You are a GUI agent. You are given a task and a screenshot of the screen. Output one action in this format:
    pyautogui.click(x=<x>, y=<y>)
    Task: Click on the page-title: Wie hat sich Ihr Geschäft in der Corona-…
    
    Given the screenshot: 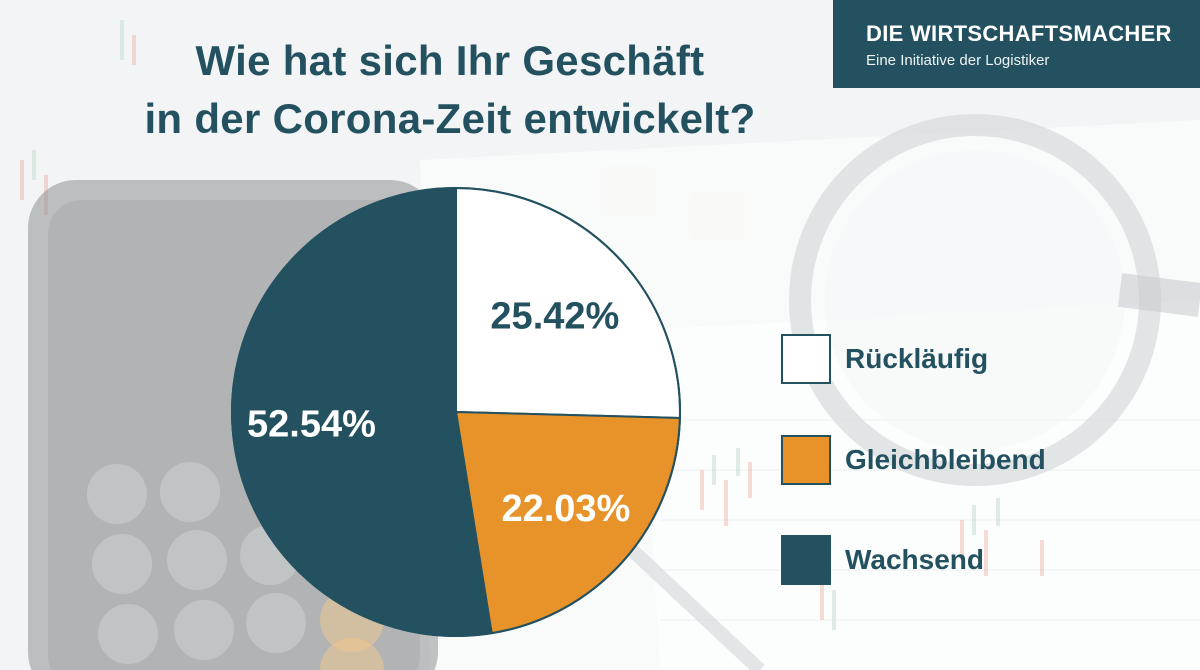 What is the action you would take?
    pyautogui.click(x=450, y=90)
    